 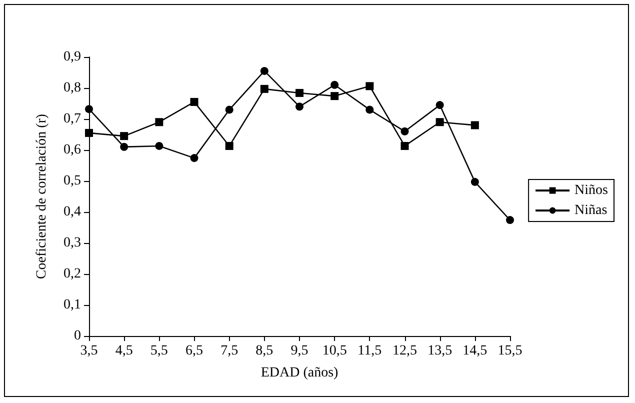 What do you see at coordinates (72, 88) in the screenshot?
I see `y-tick-label: 0,8` at bounding box center [72, 88].